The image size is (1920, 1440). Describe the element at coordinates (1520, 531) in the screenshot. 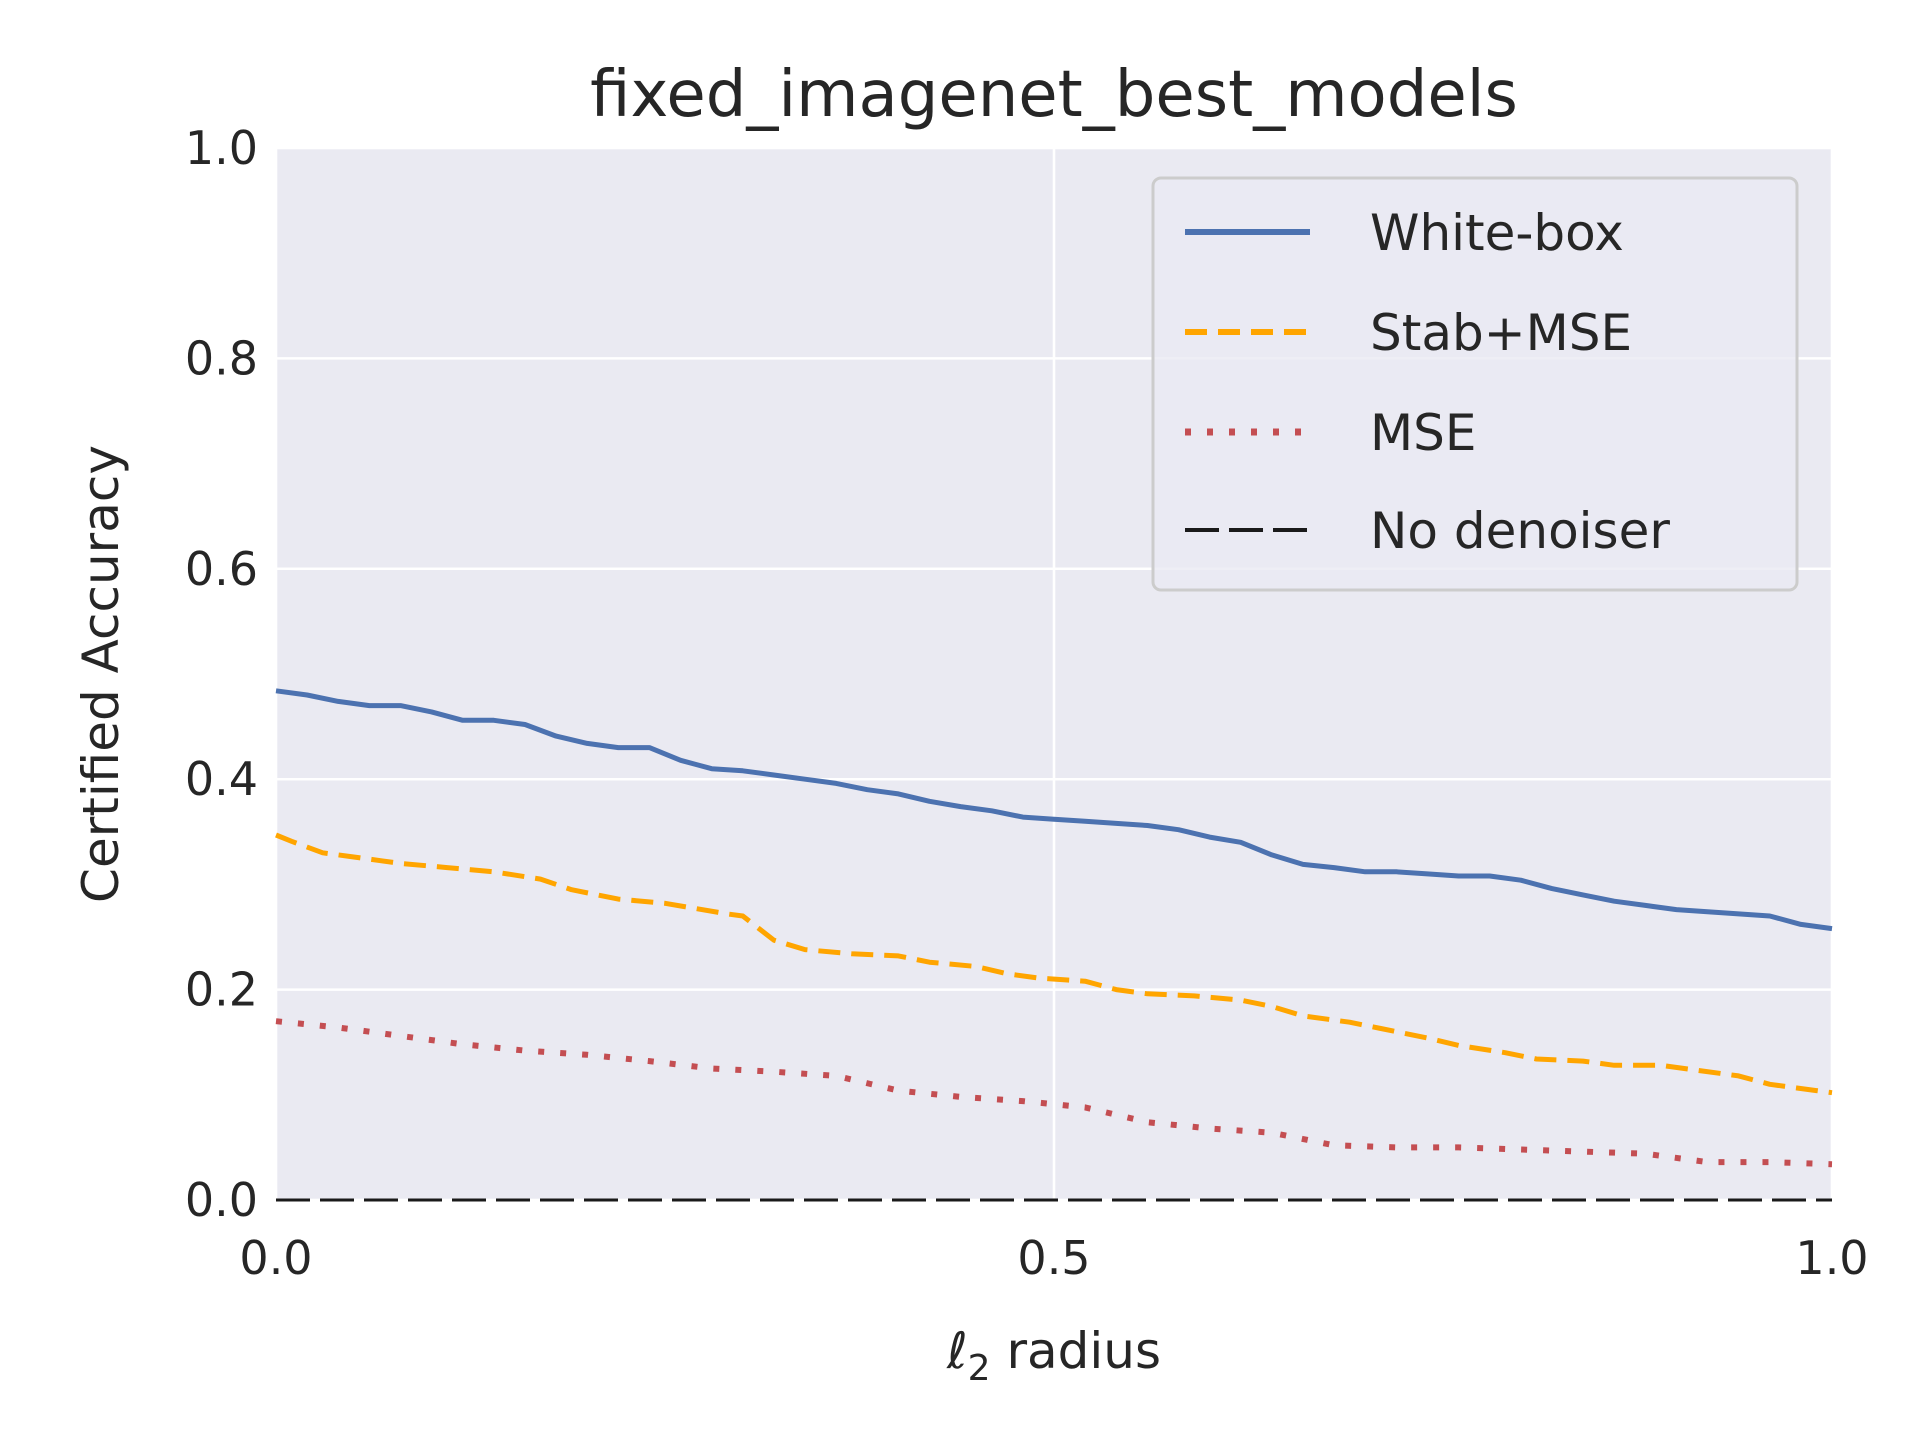

I see `legend-label: No denoiser` at that location.